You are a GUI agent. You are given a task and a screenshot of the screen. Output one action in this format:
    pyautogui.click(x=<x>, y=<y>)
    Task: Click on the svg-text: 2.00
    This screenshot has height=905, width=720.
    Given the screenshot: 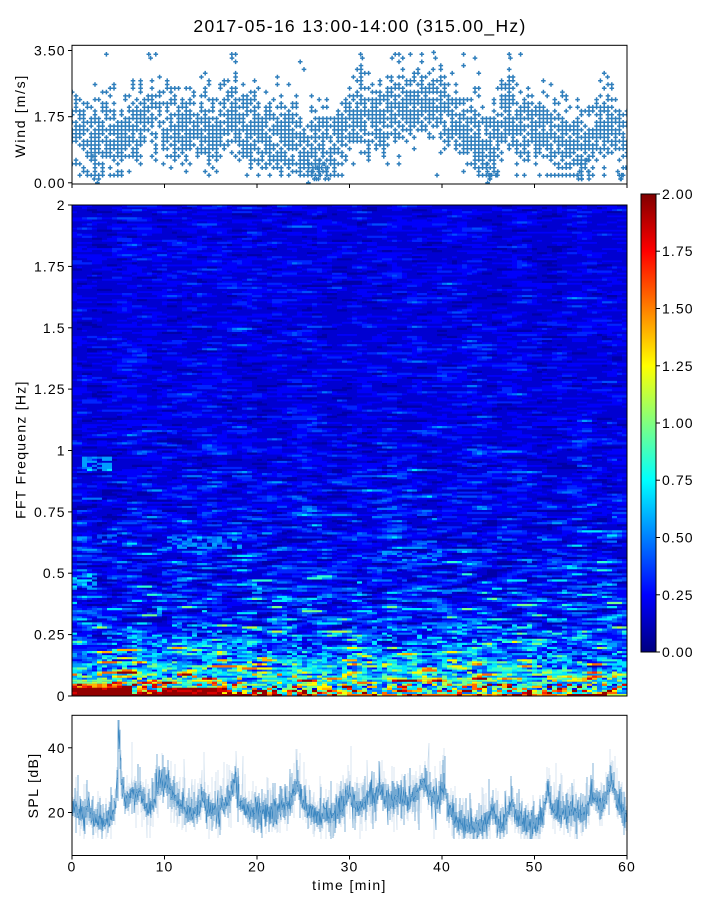 What is the action you would take?
    pyautogui.click(x=678, y=194)
    